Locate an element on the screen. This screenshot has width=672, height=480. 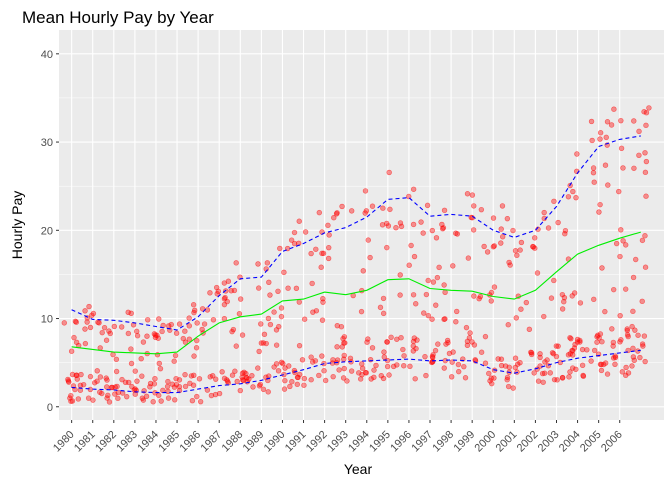
x-tick-label: 1992 is located at coordinates (317, 442).